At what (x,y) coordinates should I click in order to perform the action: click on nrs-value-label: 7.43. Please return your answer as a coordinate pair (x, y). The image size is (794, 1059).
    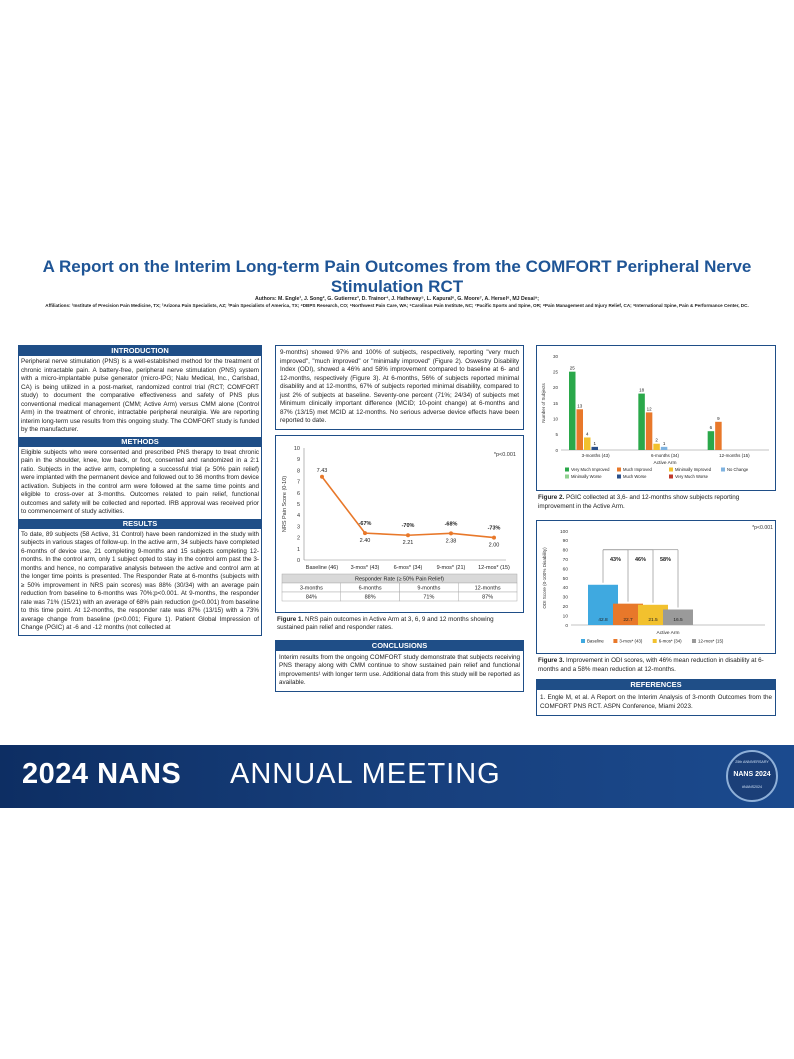
    Looking at the image, I should click on (322, 470).